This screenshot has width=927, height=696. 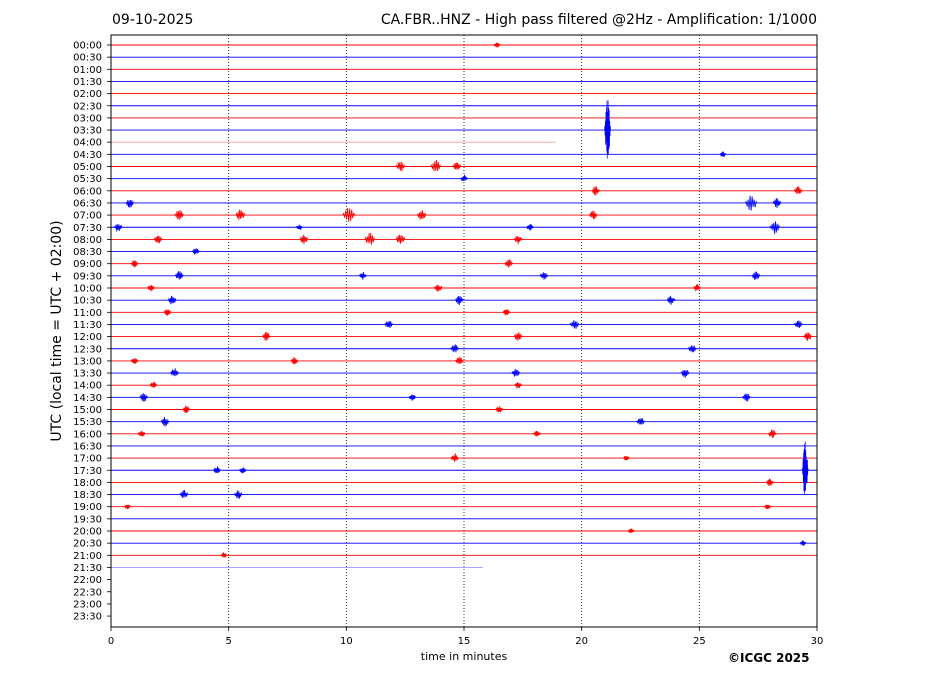 What do you see at coordinates (87, 58) in the screenshot?
I see `y-tick-label: 00:30` at bounding box center [87, 58].